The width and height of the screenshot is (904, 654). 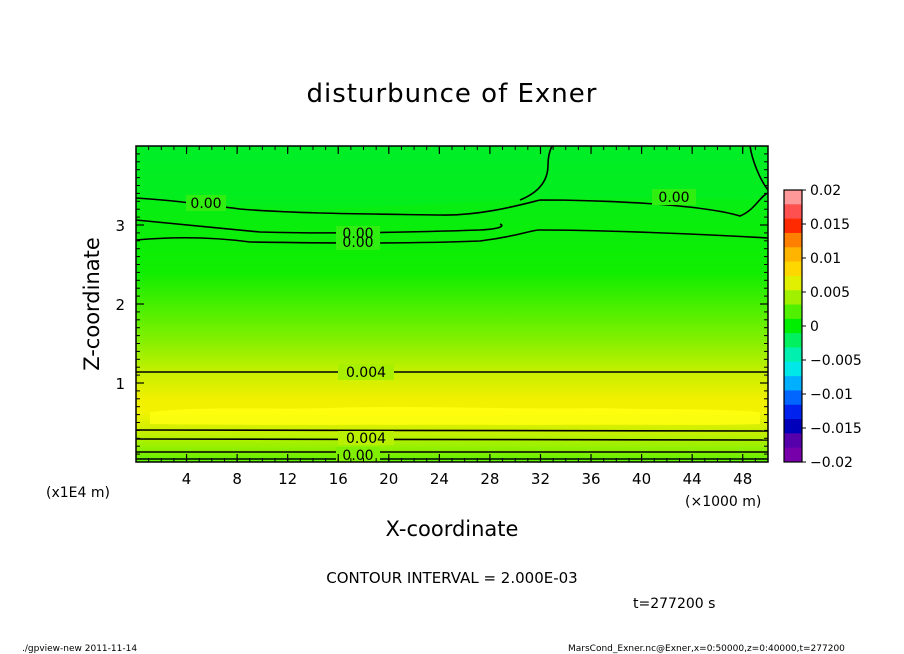 What do you see at coordinates (120, 226) in the screenshot?
I see `y-tick-label: 3` at bounding box center [120, 226].